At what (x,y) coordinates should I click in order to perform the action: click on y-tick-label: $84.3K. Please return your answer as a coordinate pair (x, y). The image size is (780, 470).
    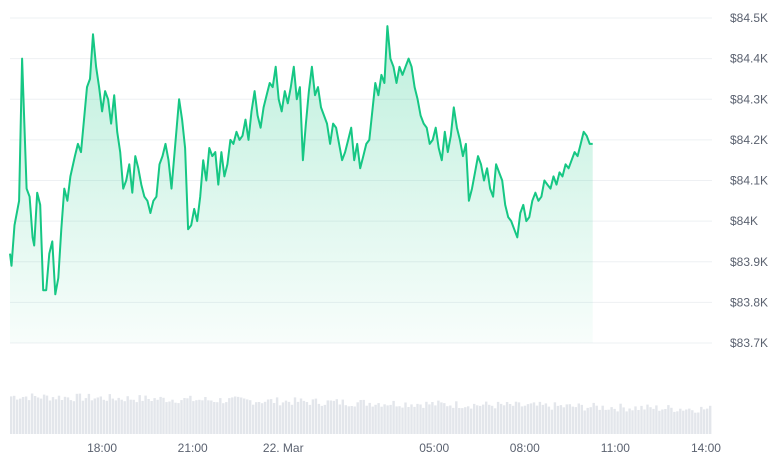
    Looking at the image, I should click on (749, 99).